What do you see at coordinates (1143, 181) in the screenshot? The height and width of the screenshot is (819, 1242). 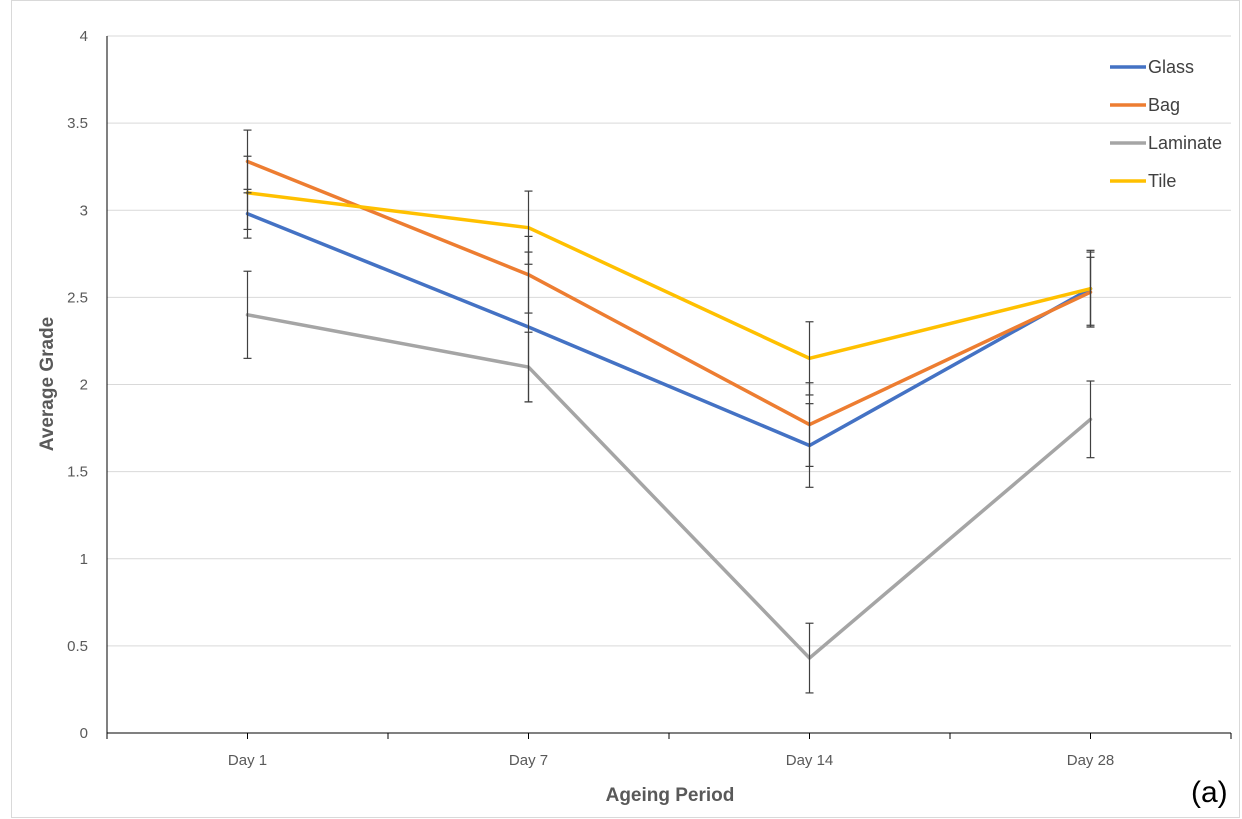 I see `legend-item-tile: Tile` at bounding box center [1143, 181].